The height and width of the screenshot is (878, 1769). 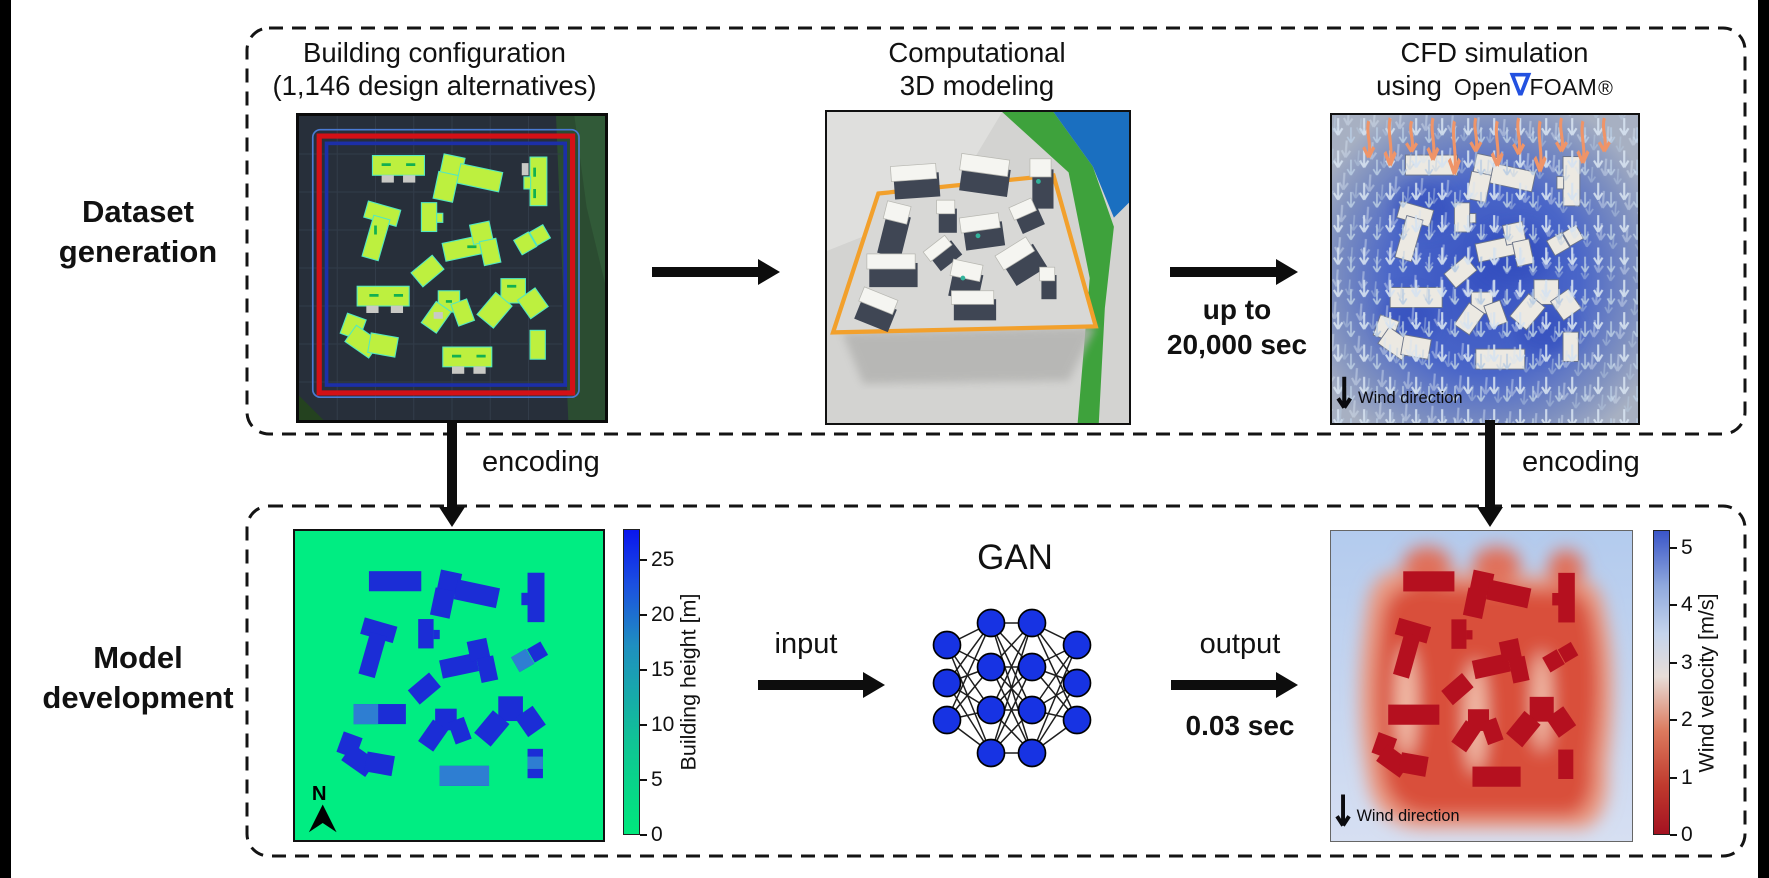 What do you see at coordinates (806, 644) in the screenshot?
I see `input-label: input` at bounding box center [806, 644].